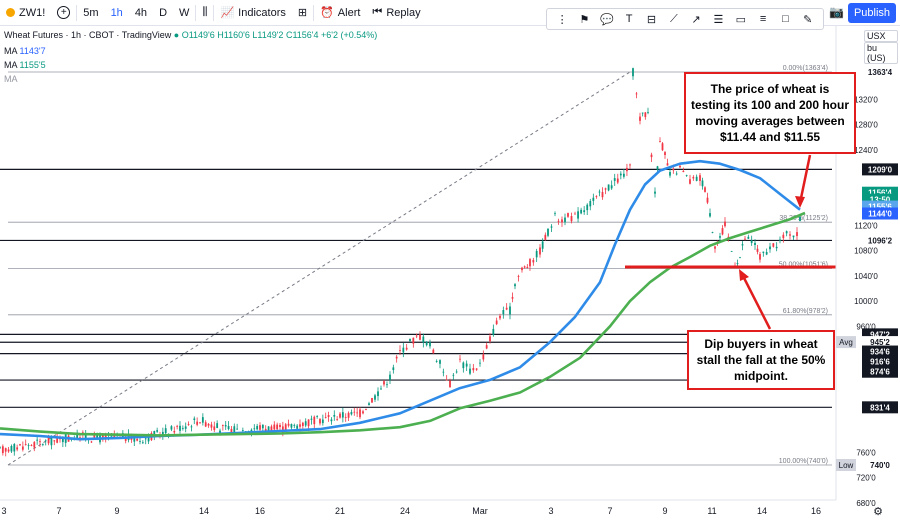  What do you see at coordinates (808, 19) in the screenshot?
I see `brush-icon: ✎` at bounding box center [808, 19].